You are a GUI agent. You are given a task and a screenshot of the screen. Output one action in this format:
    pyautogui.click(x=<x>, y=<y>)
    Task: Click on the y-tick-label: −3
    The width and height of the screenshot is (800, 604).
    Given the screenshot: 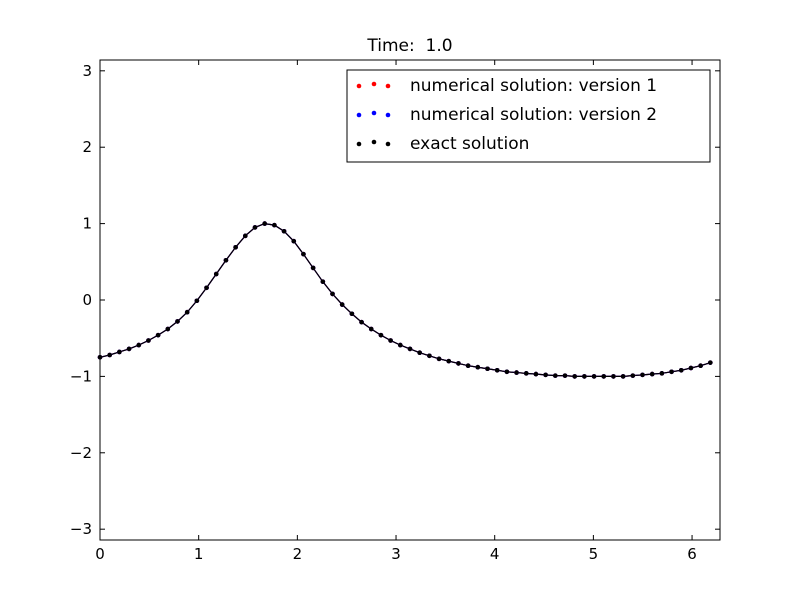 What is the action you would take?
    pyautogui.click(x=81, y=529)
    